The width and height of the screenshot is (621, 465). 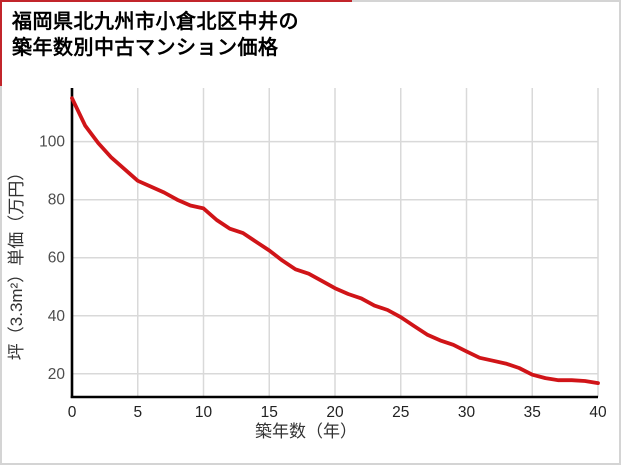 What do you see at coordinates (400, 412) in the screenshot?
I see `svg-text: 25` at bounding box center [400, 412].